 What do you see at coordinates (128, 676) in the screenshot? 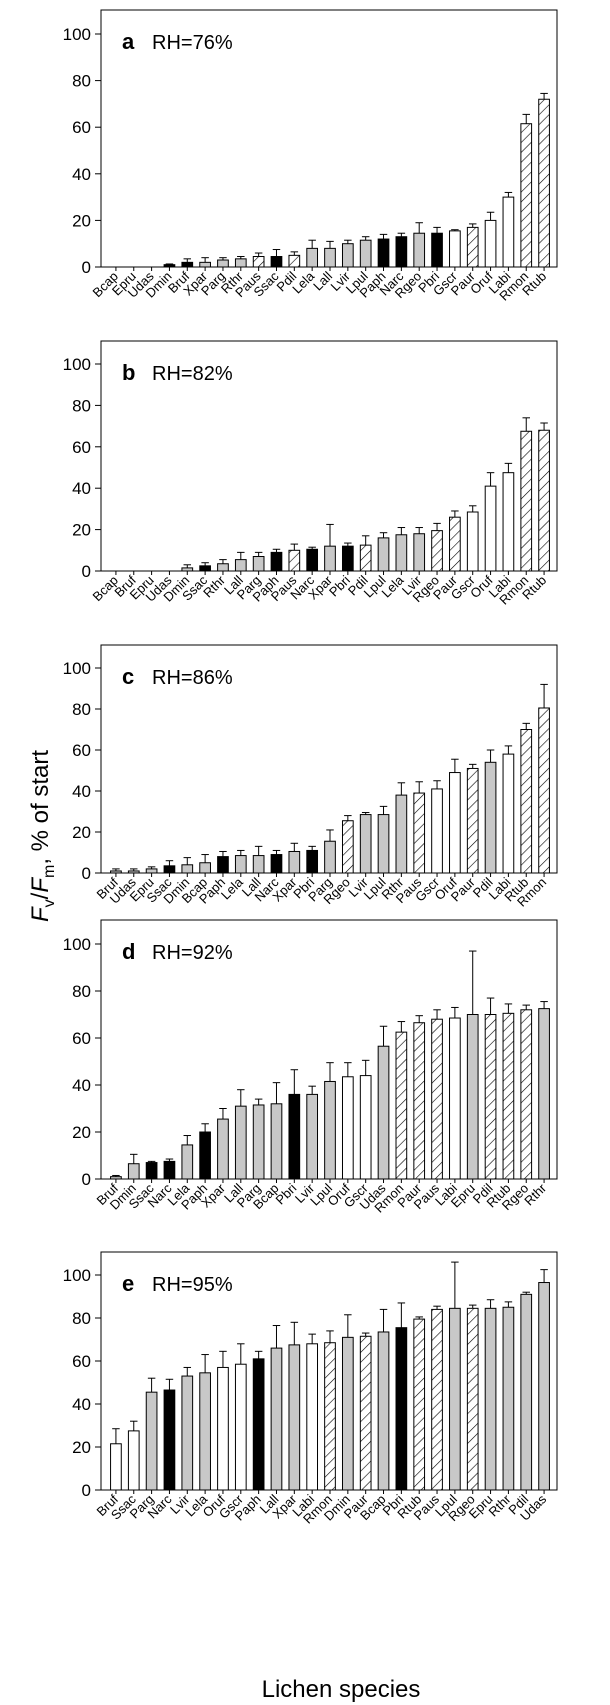
I see `panel-letter: c` at bounding box center [128, 676].